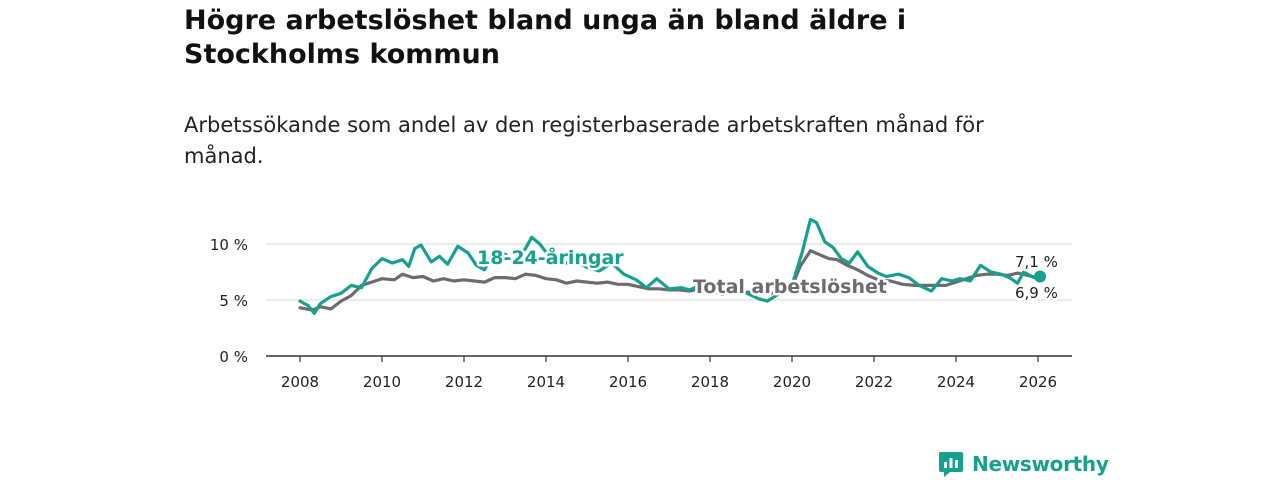  I want to click on x-tick-label: 2016, so click(628, 382).